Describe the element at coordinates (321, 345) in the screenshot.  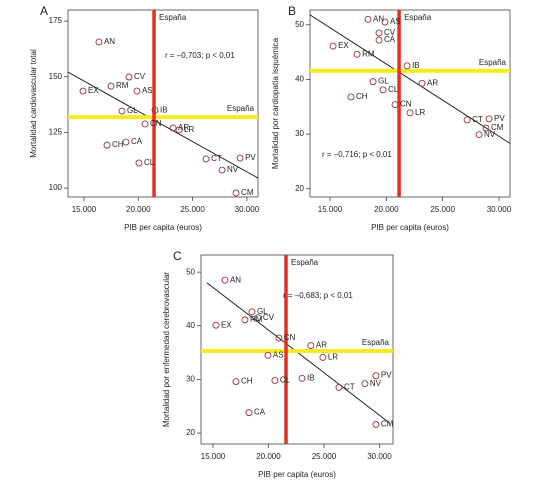
I see `point-label: AR` at that location.